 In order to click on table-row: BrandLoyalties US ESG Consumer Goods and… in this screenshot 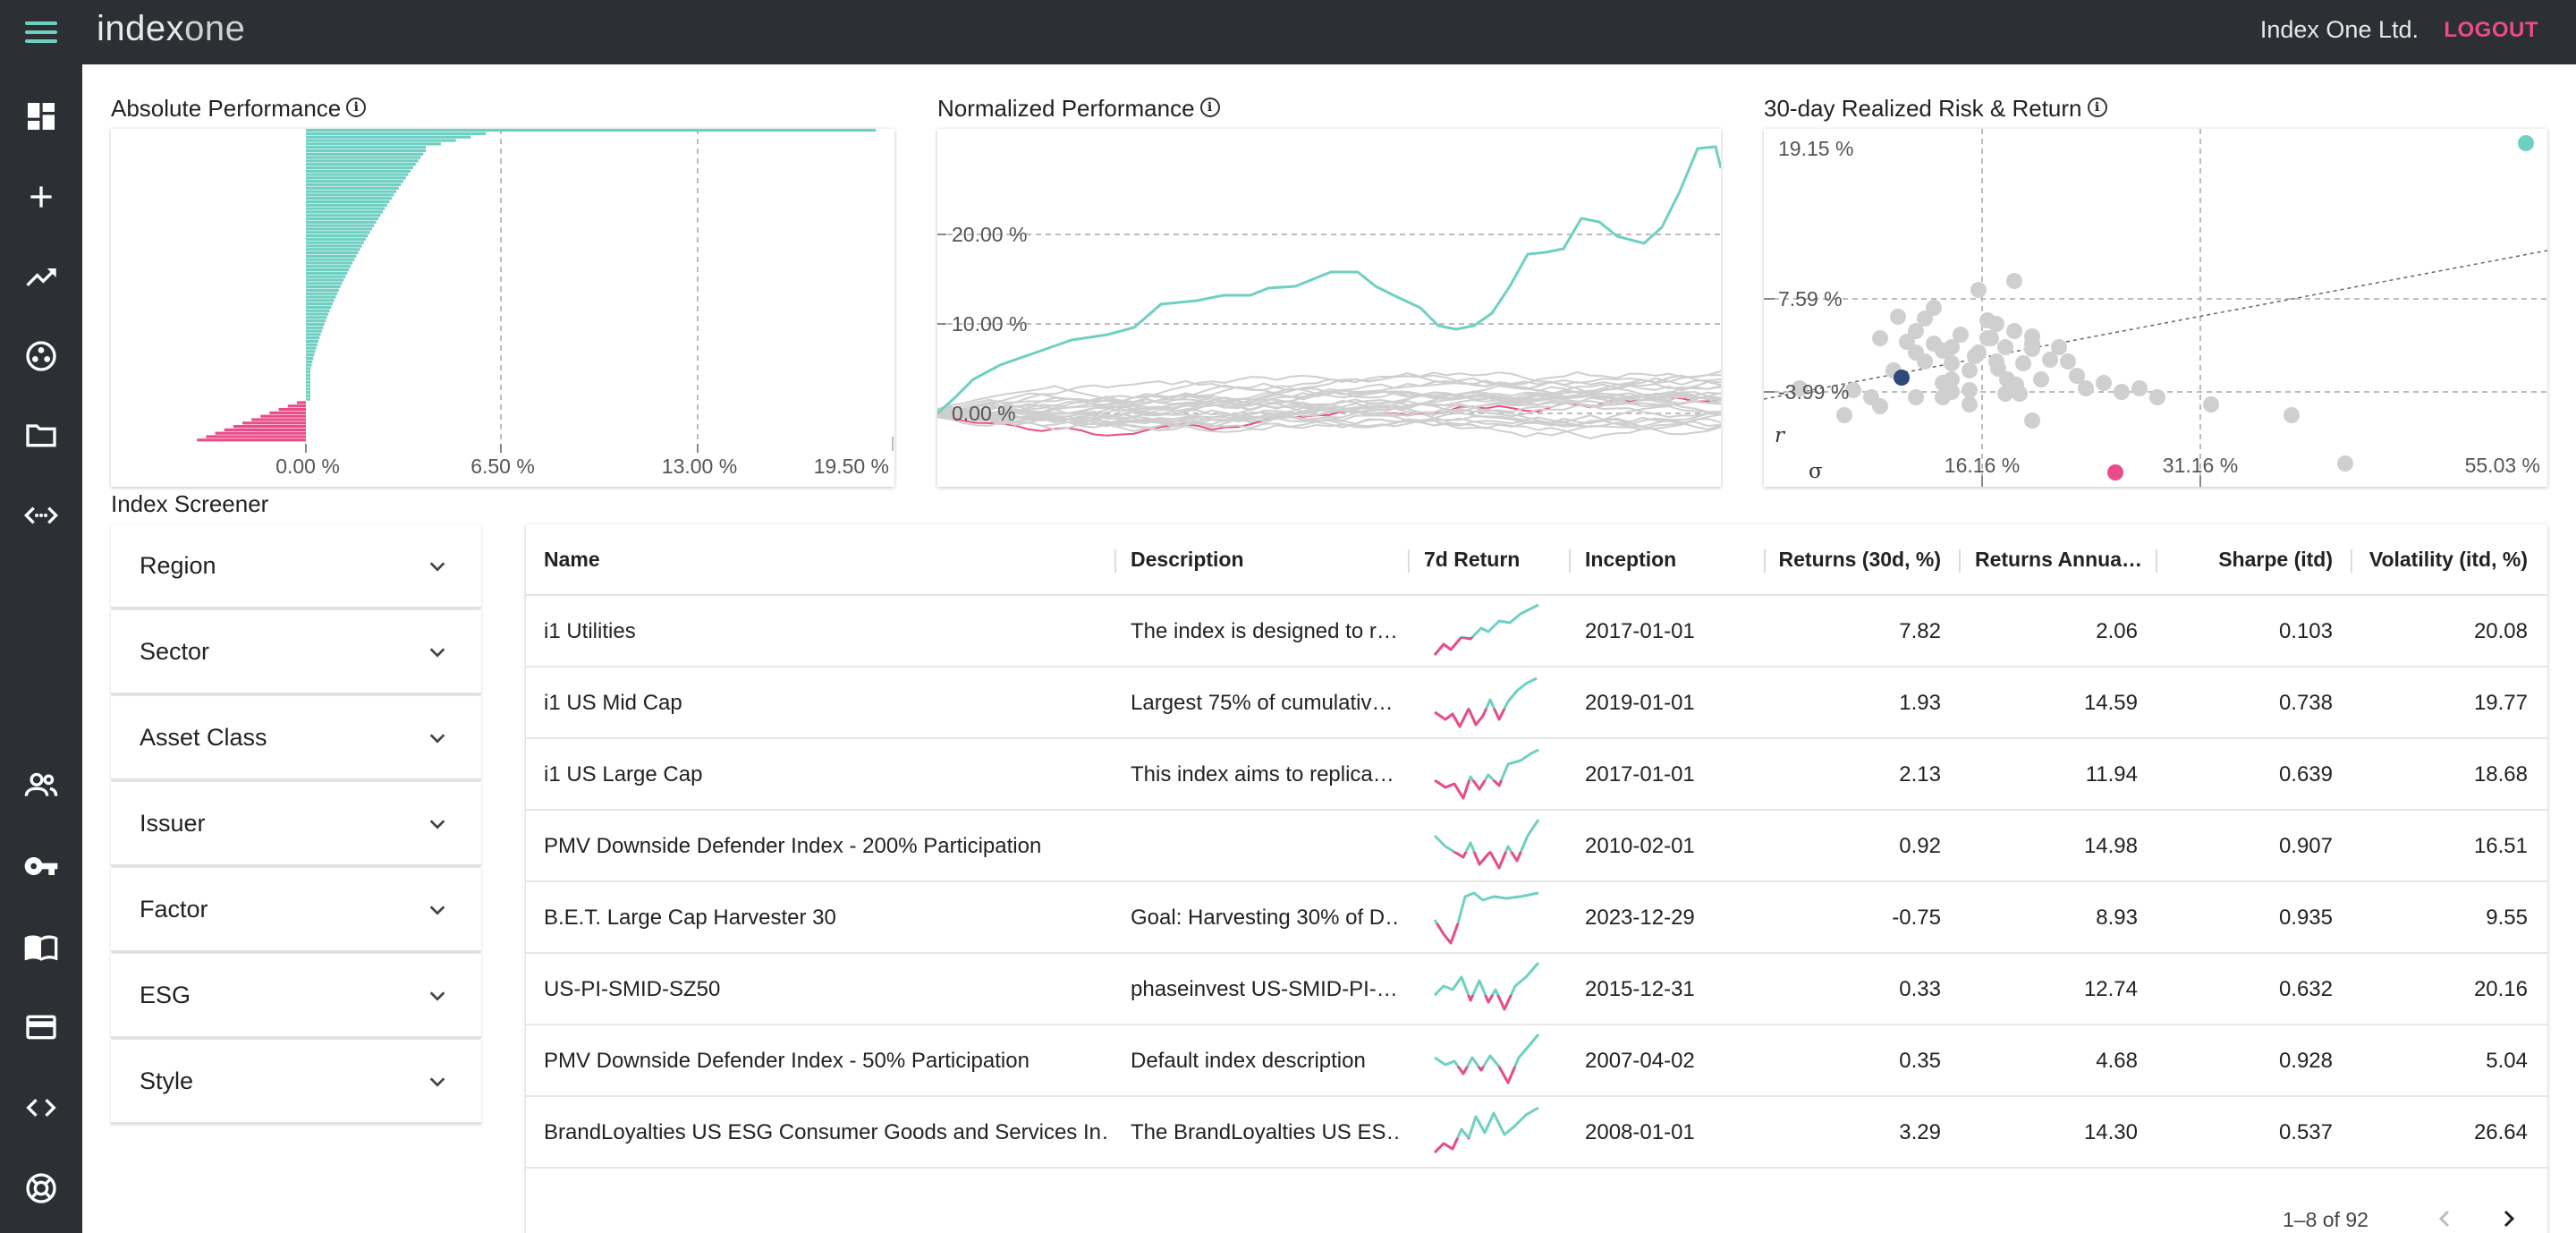, I will do `click(1536, 1133)`.